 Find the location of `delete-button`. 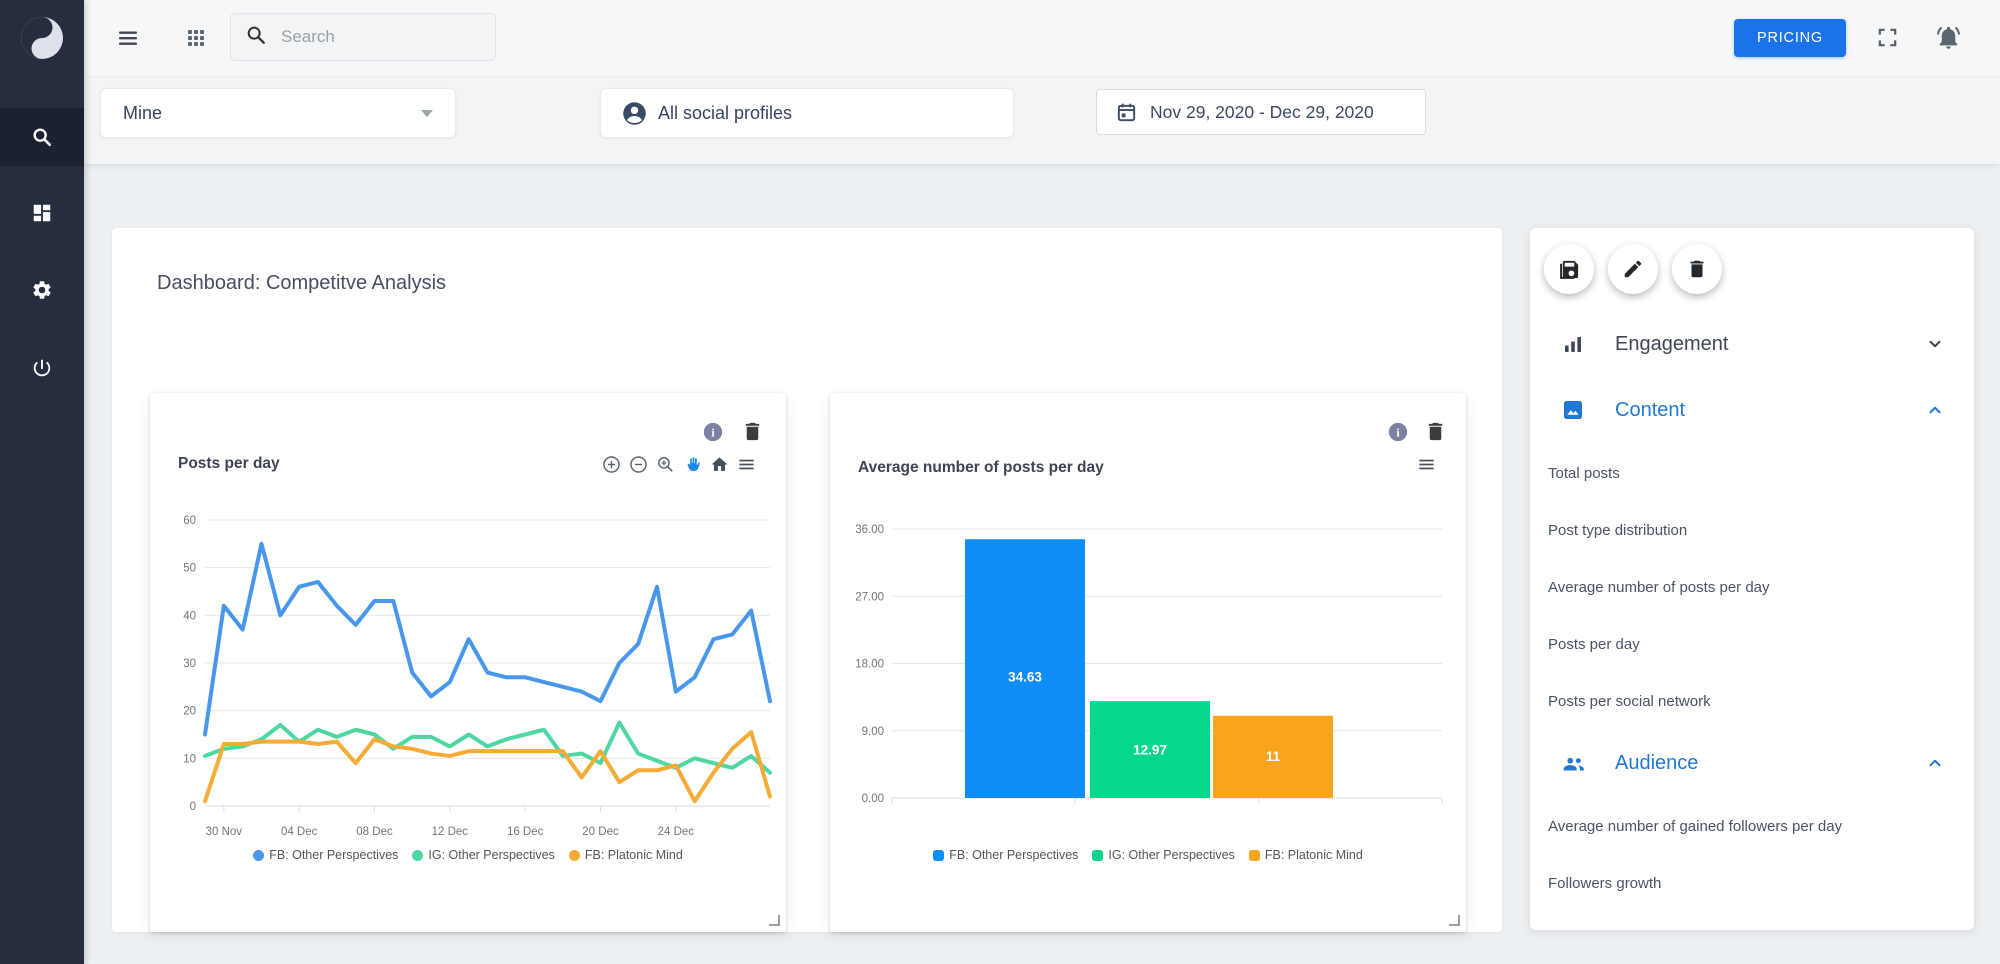

delete-button is located at coordinates (1697, 269).